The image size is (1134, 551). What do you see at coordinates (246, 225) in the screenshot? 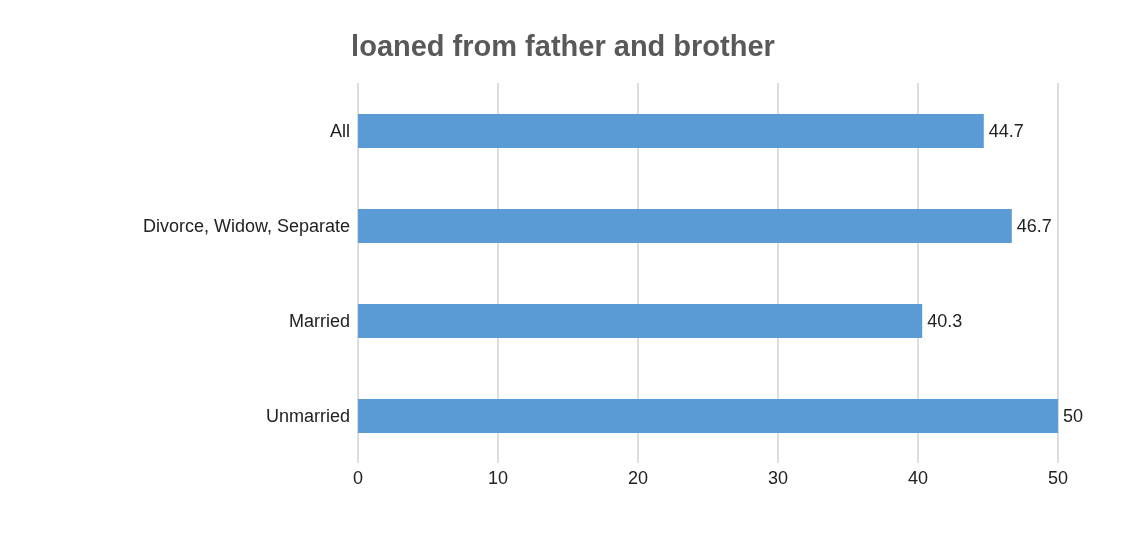
I see `y-tick-label: Divorce, Widow, Separate` at bounding box center [246, 225].